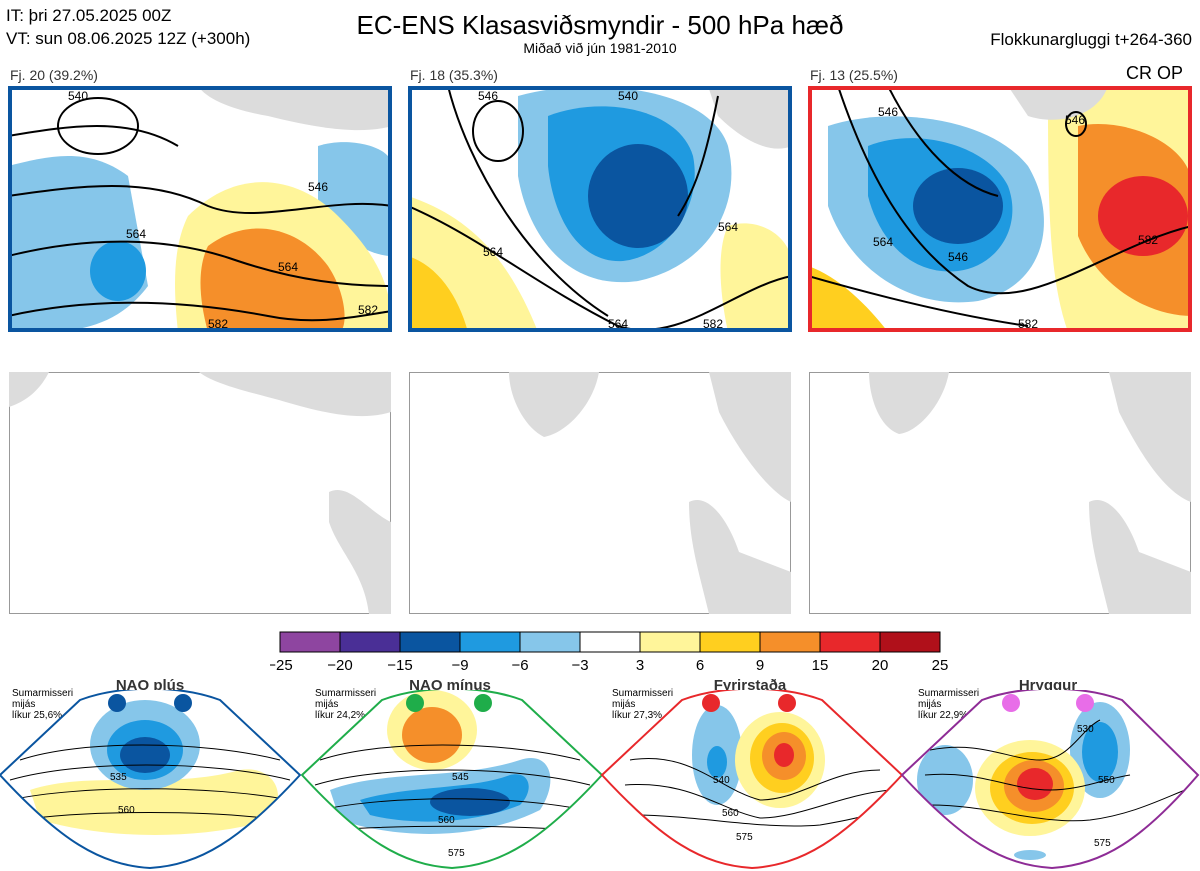  What do you see at coordinates (1030, 855) in the screenshot?
I see `anomaly-negative` at bounding box center [1030, 855].